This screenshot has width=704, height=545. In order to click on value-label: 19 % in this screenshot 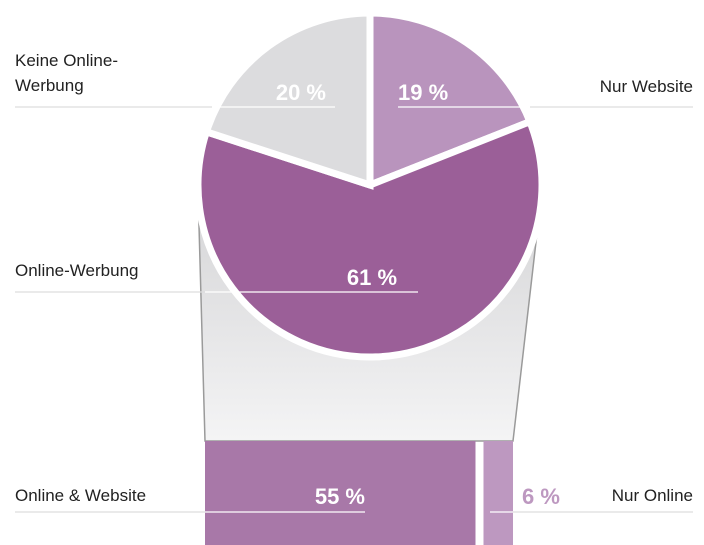, I will do `click(423, 92)`.